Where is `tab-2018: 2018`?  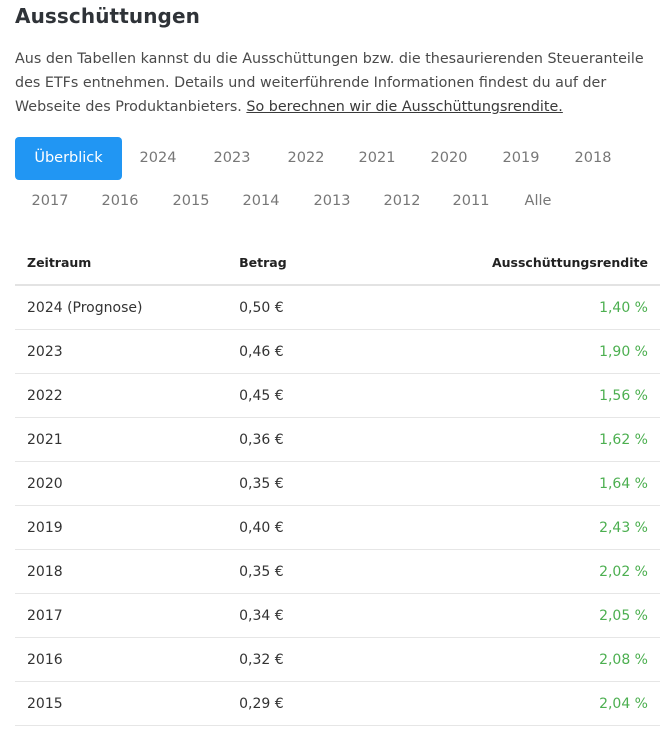 tab-2018: 2018 is located at coordinates (593, 158).